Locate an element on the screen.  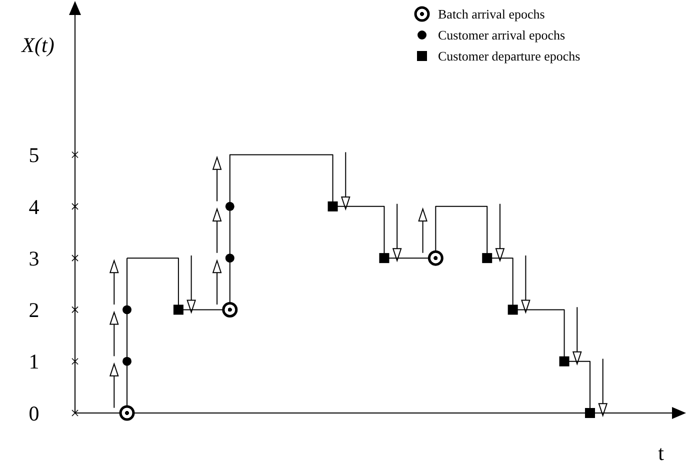
y-tick-label: 5 is located at coordinates (34, 155).